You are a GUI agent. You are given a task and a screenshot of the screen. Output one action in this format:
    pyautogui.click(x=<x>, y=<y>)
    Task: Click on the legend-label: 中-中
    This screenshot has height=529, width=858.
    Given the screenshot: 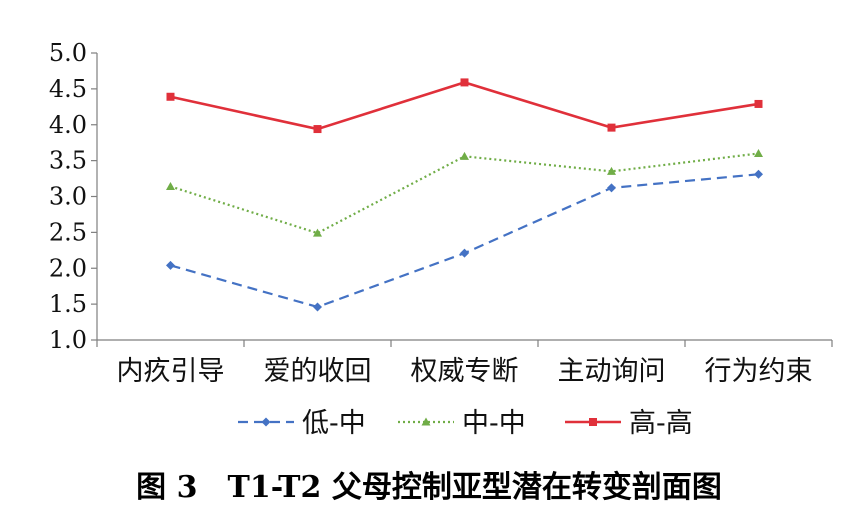 What is the action you would take?
    pyautogui.click(x=494, y=423)
    